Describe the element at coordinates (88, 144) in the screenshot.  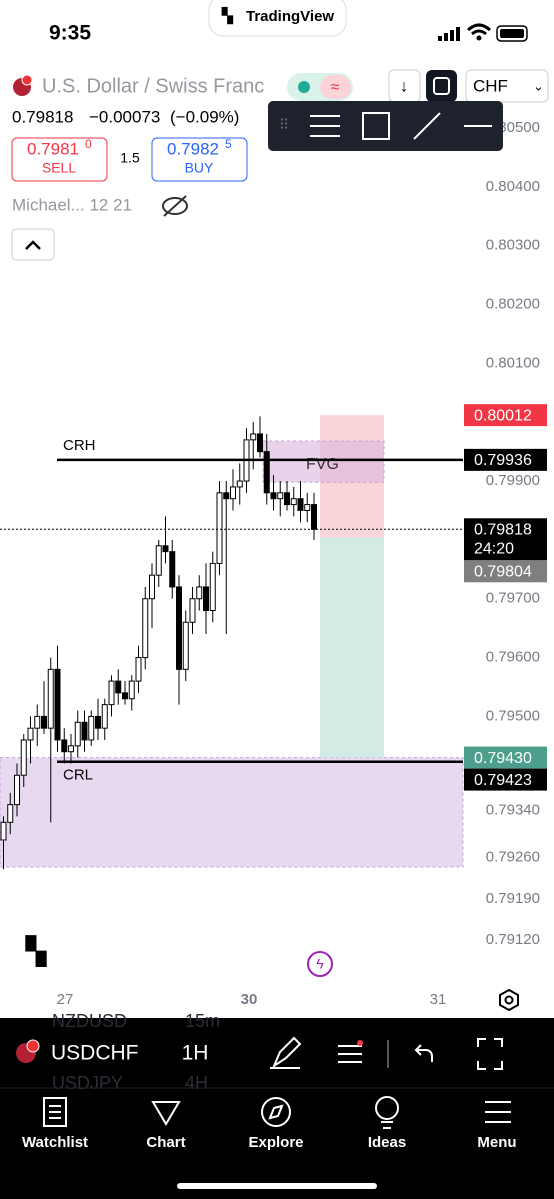
I see `sell-pip: 0` at that location.